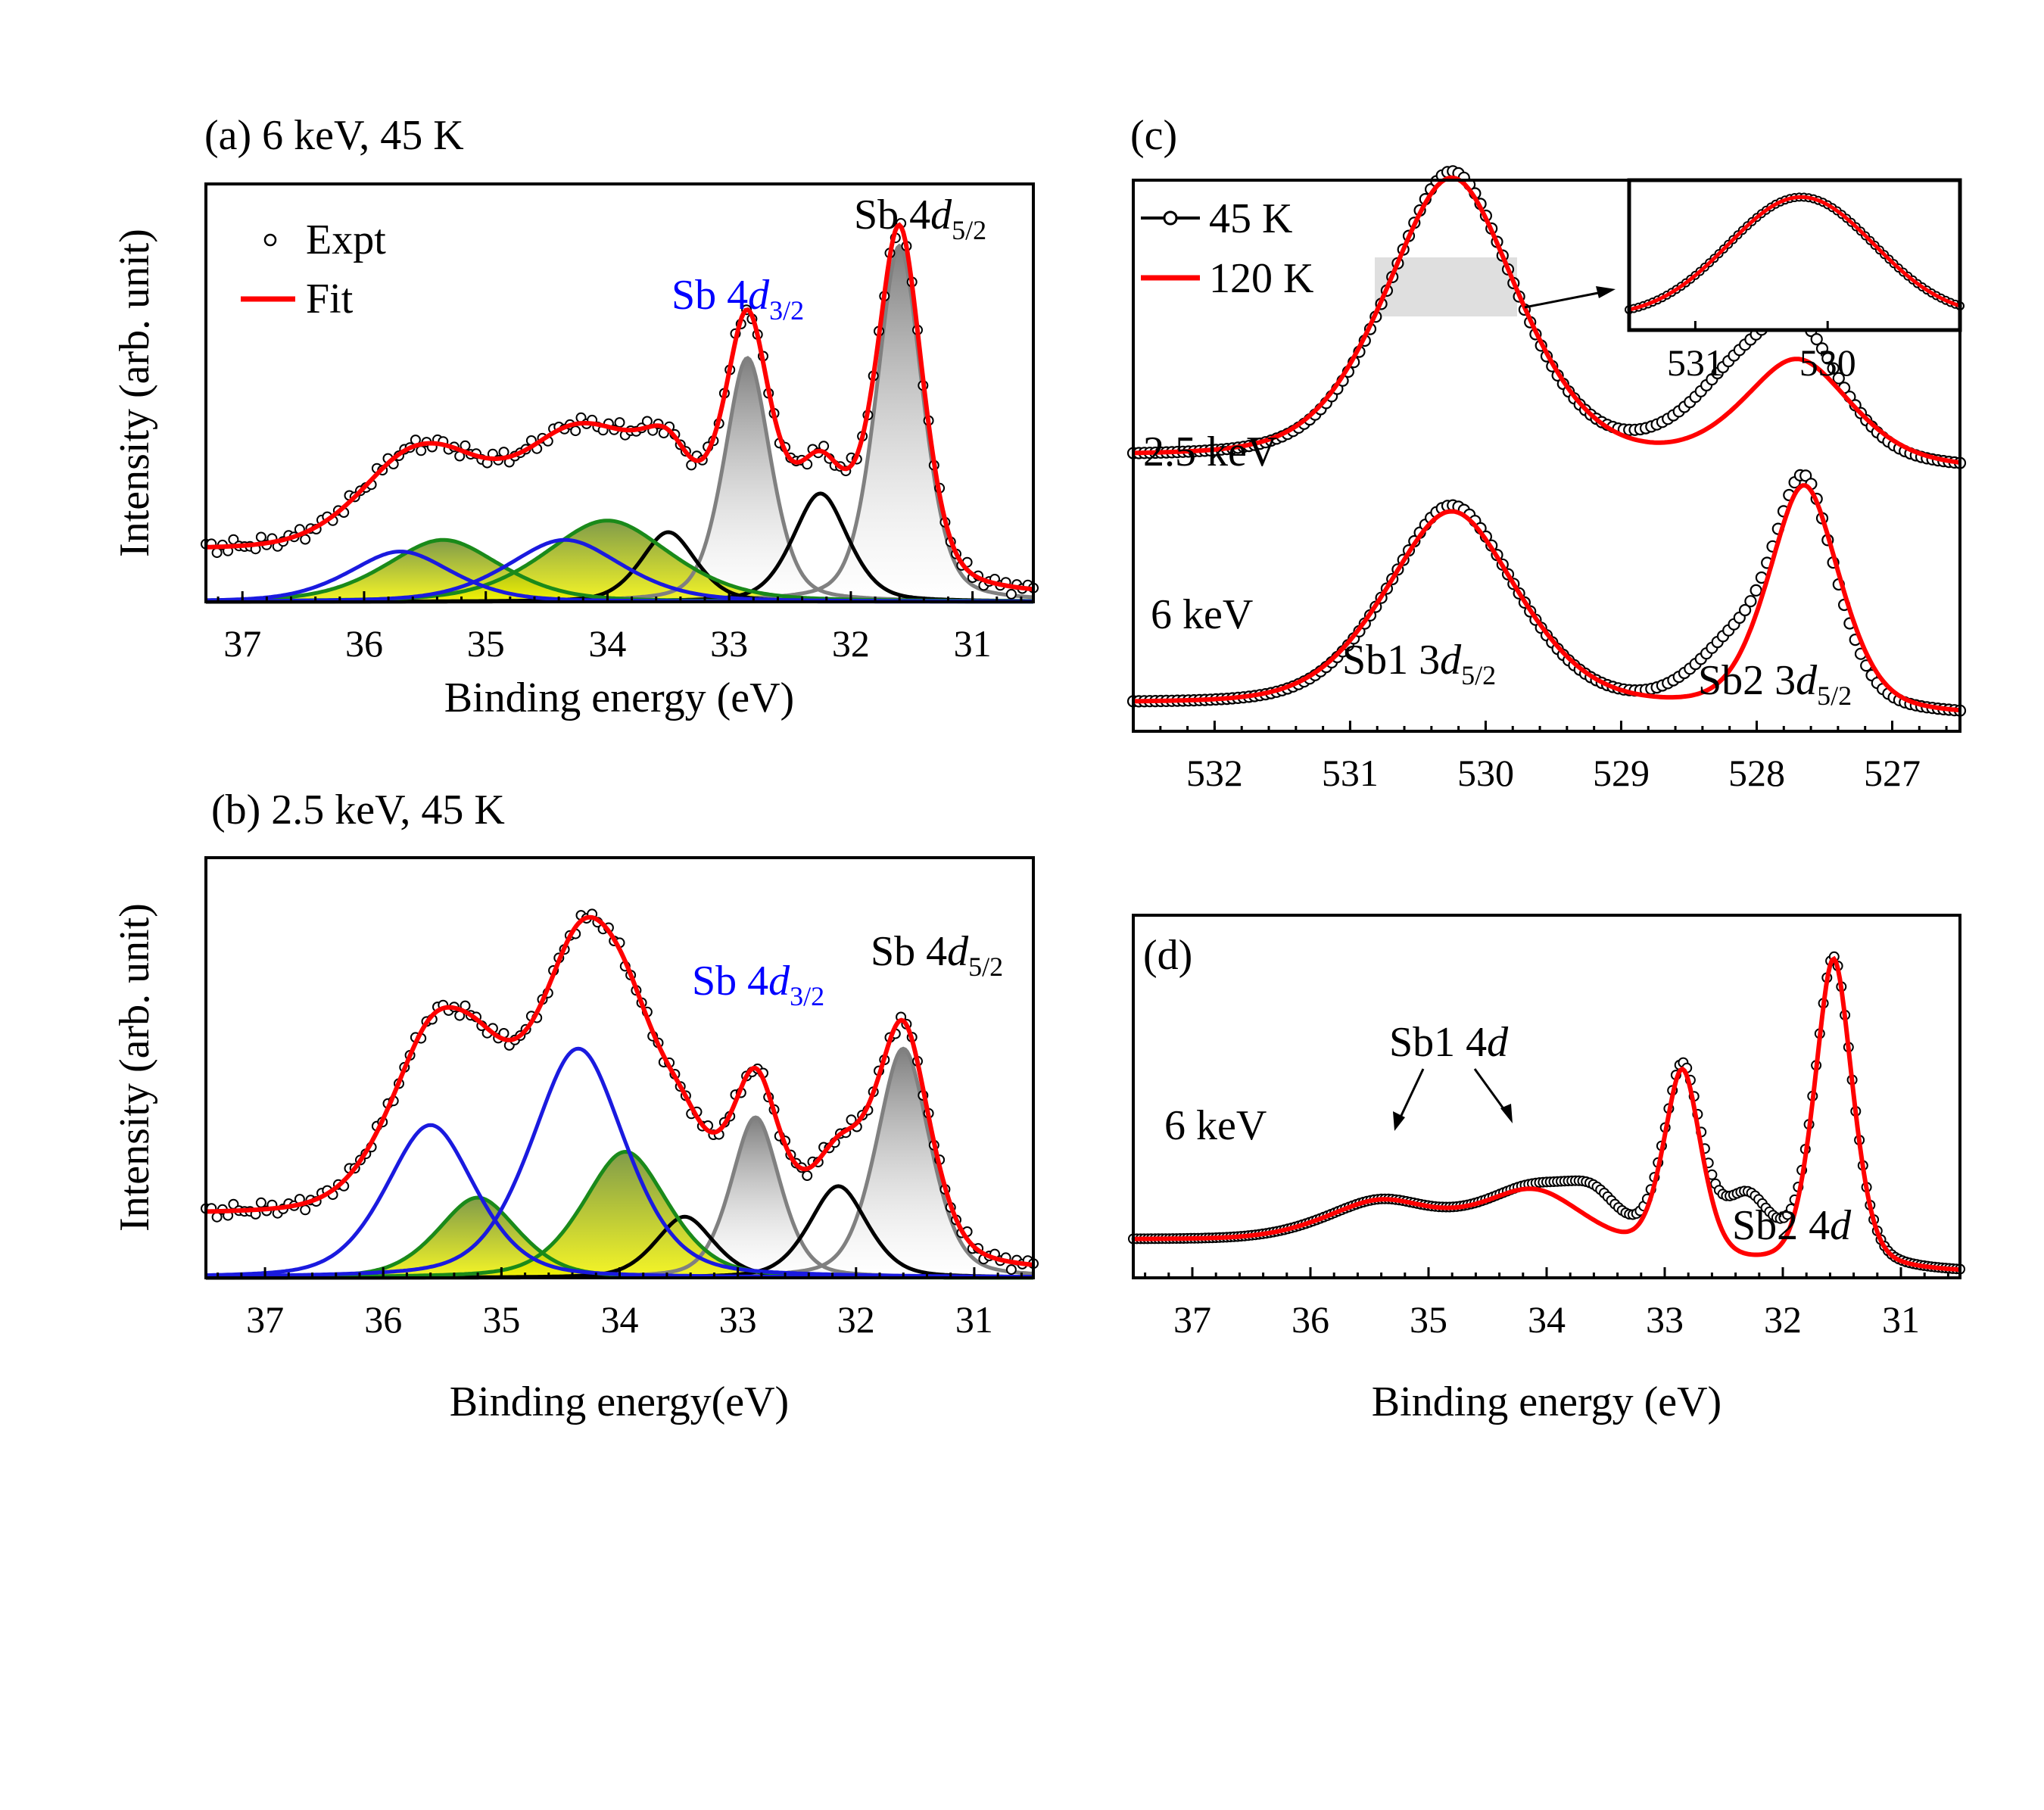 The height and width of the screenshot is (1810, 2044). Describe the element at coordinates (134, 393) in the screenshot. I see `panel-a-ylabel: Intensity (arb. unit)` at that location.